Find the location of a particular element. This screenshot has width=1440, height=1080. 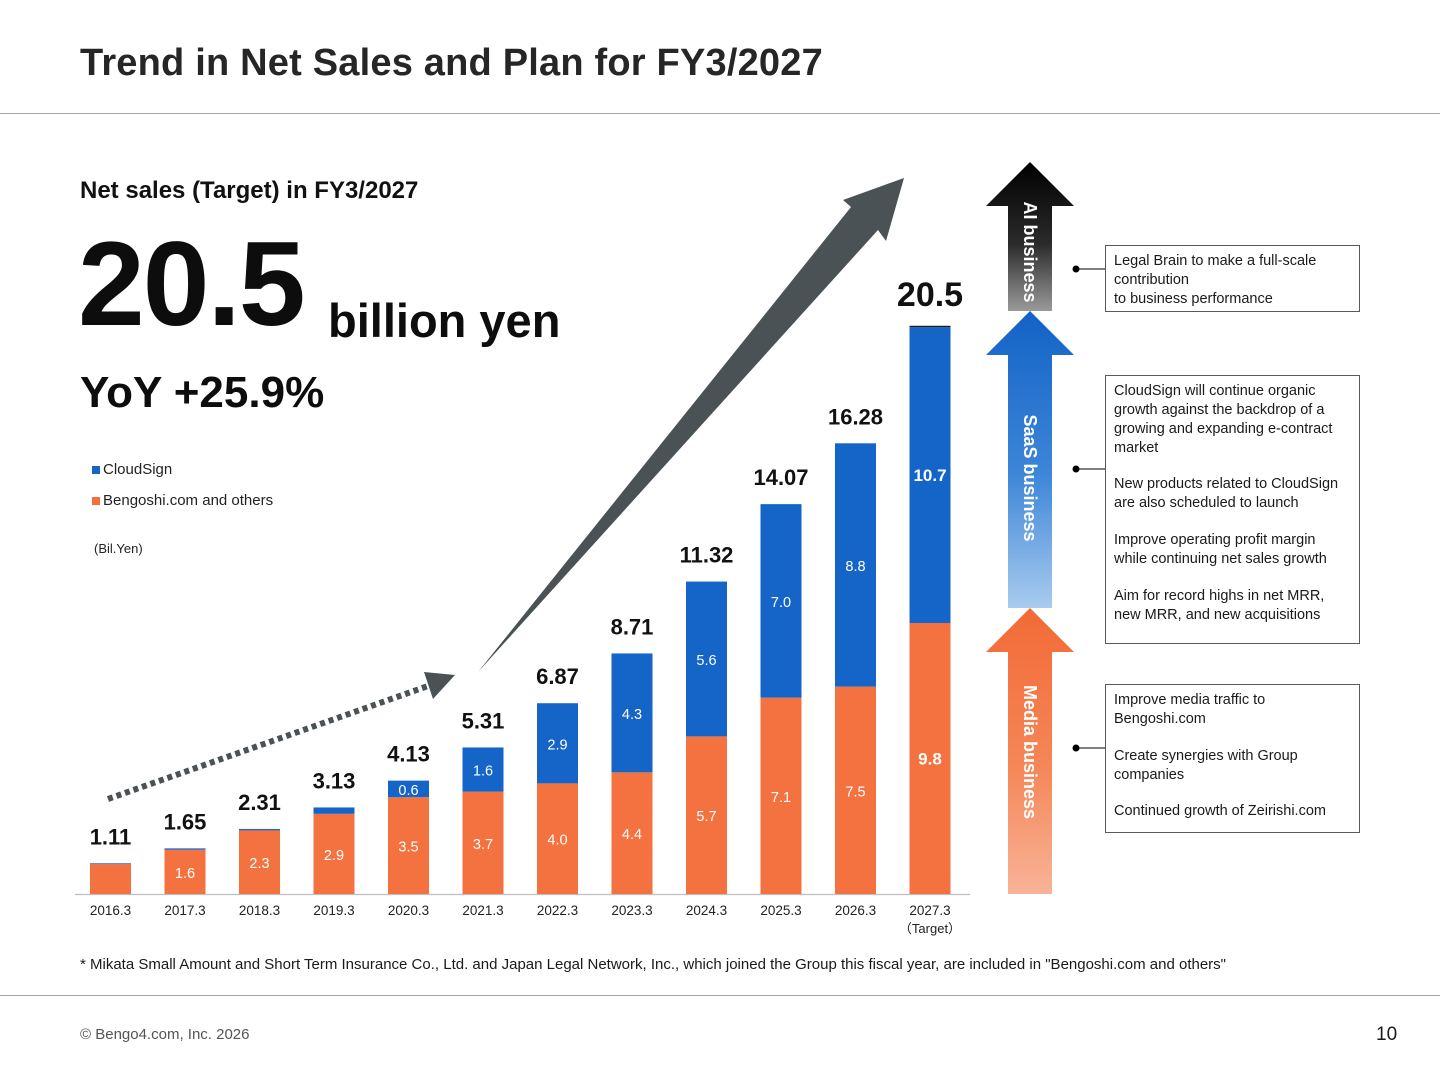

media-business-arrow is located at coordinates (1030, 751).